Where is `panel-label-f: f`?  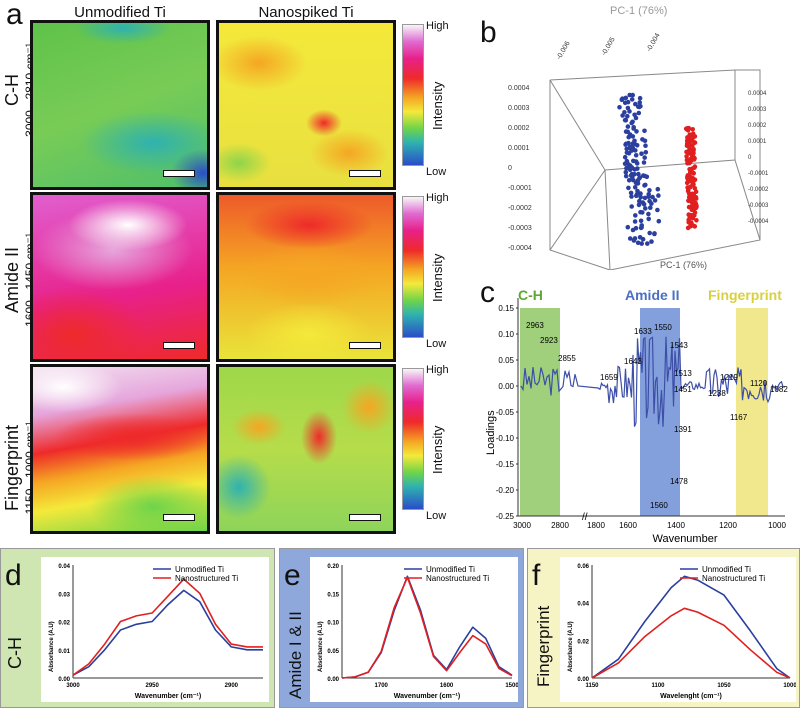 panel-label-f: f is located at coordinates (536, 575).